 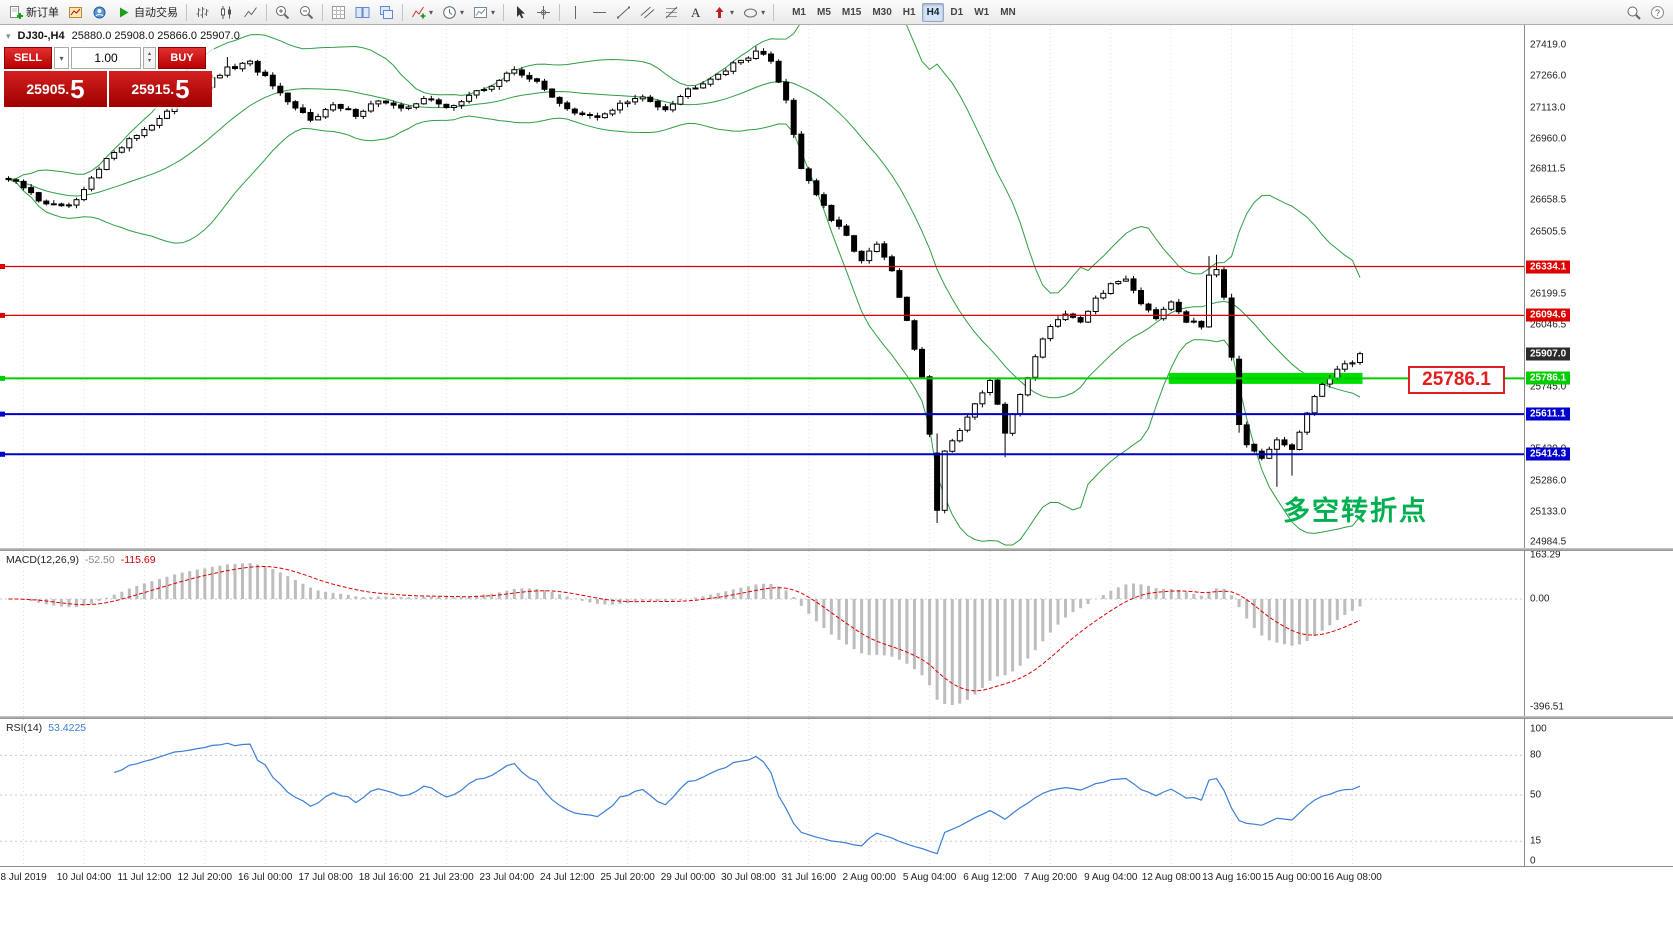 What do you see at coordinates (543, 12) in the screenshot?
I see `crosshair-button` at bounding box center [543, 12].